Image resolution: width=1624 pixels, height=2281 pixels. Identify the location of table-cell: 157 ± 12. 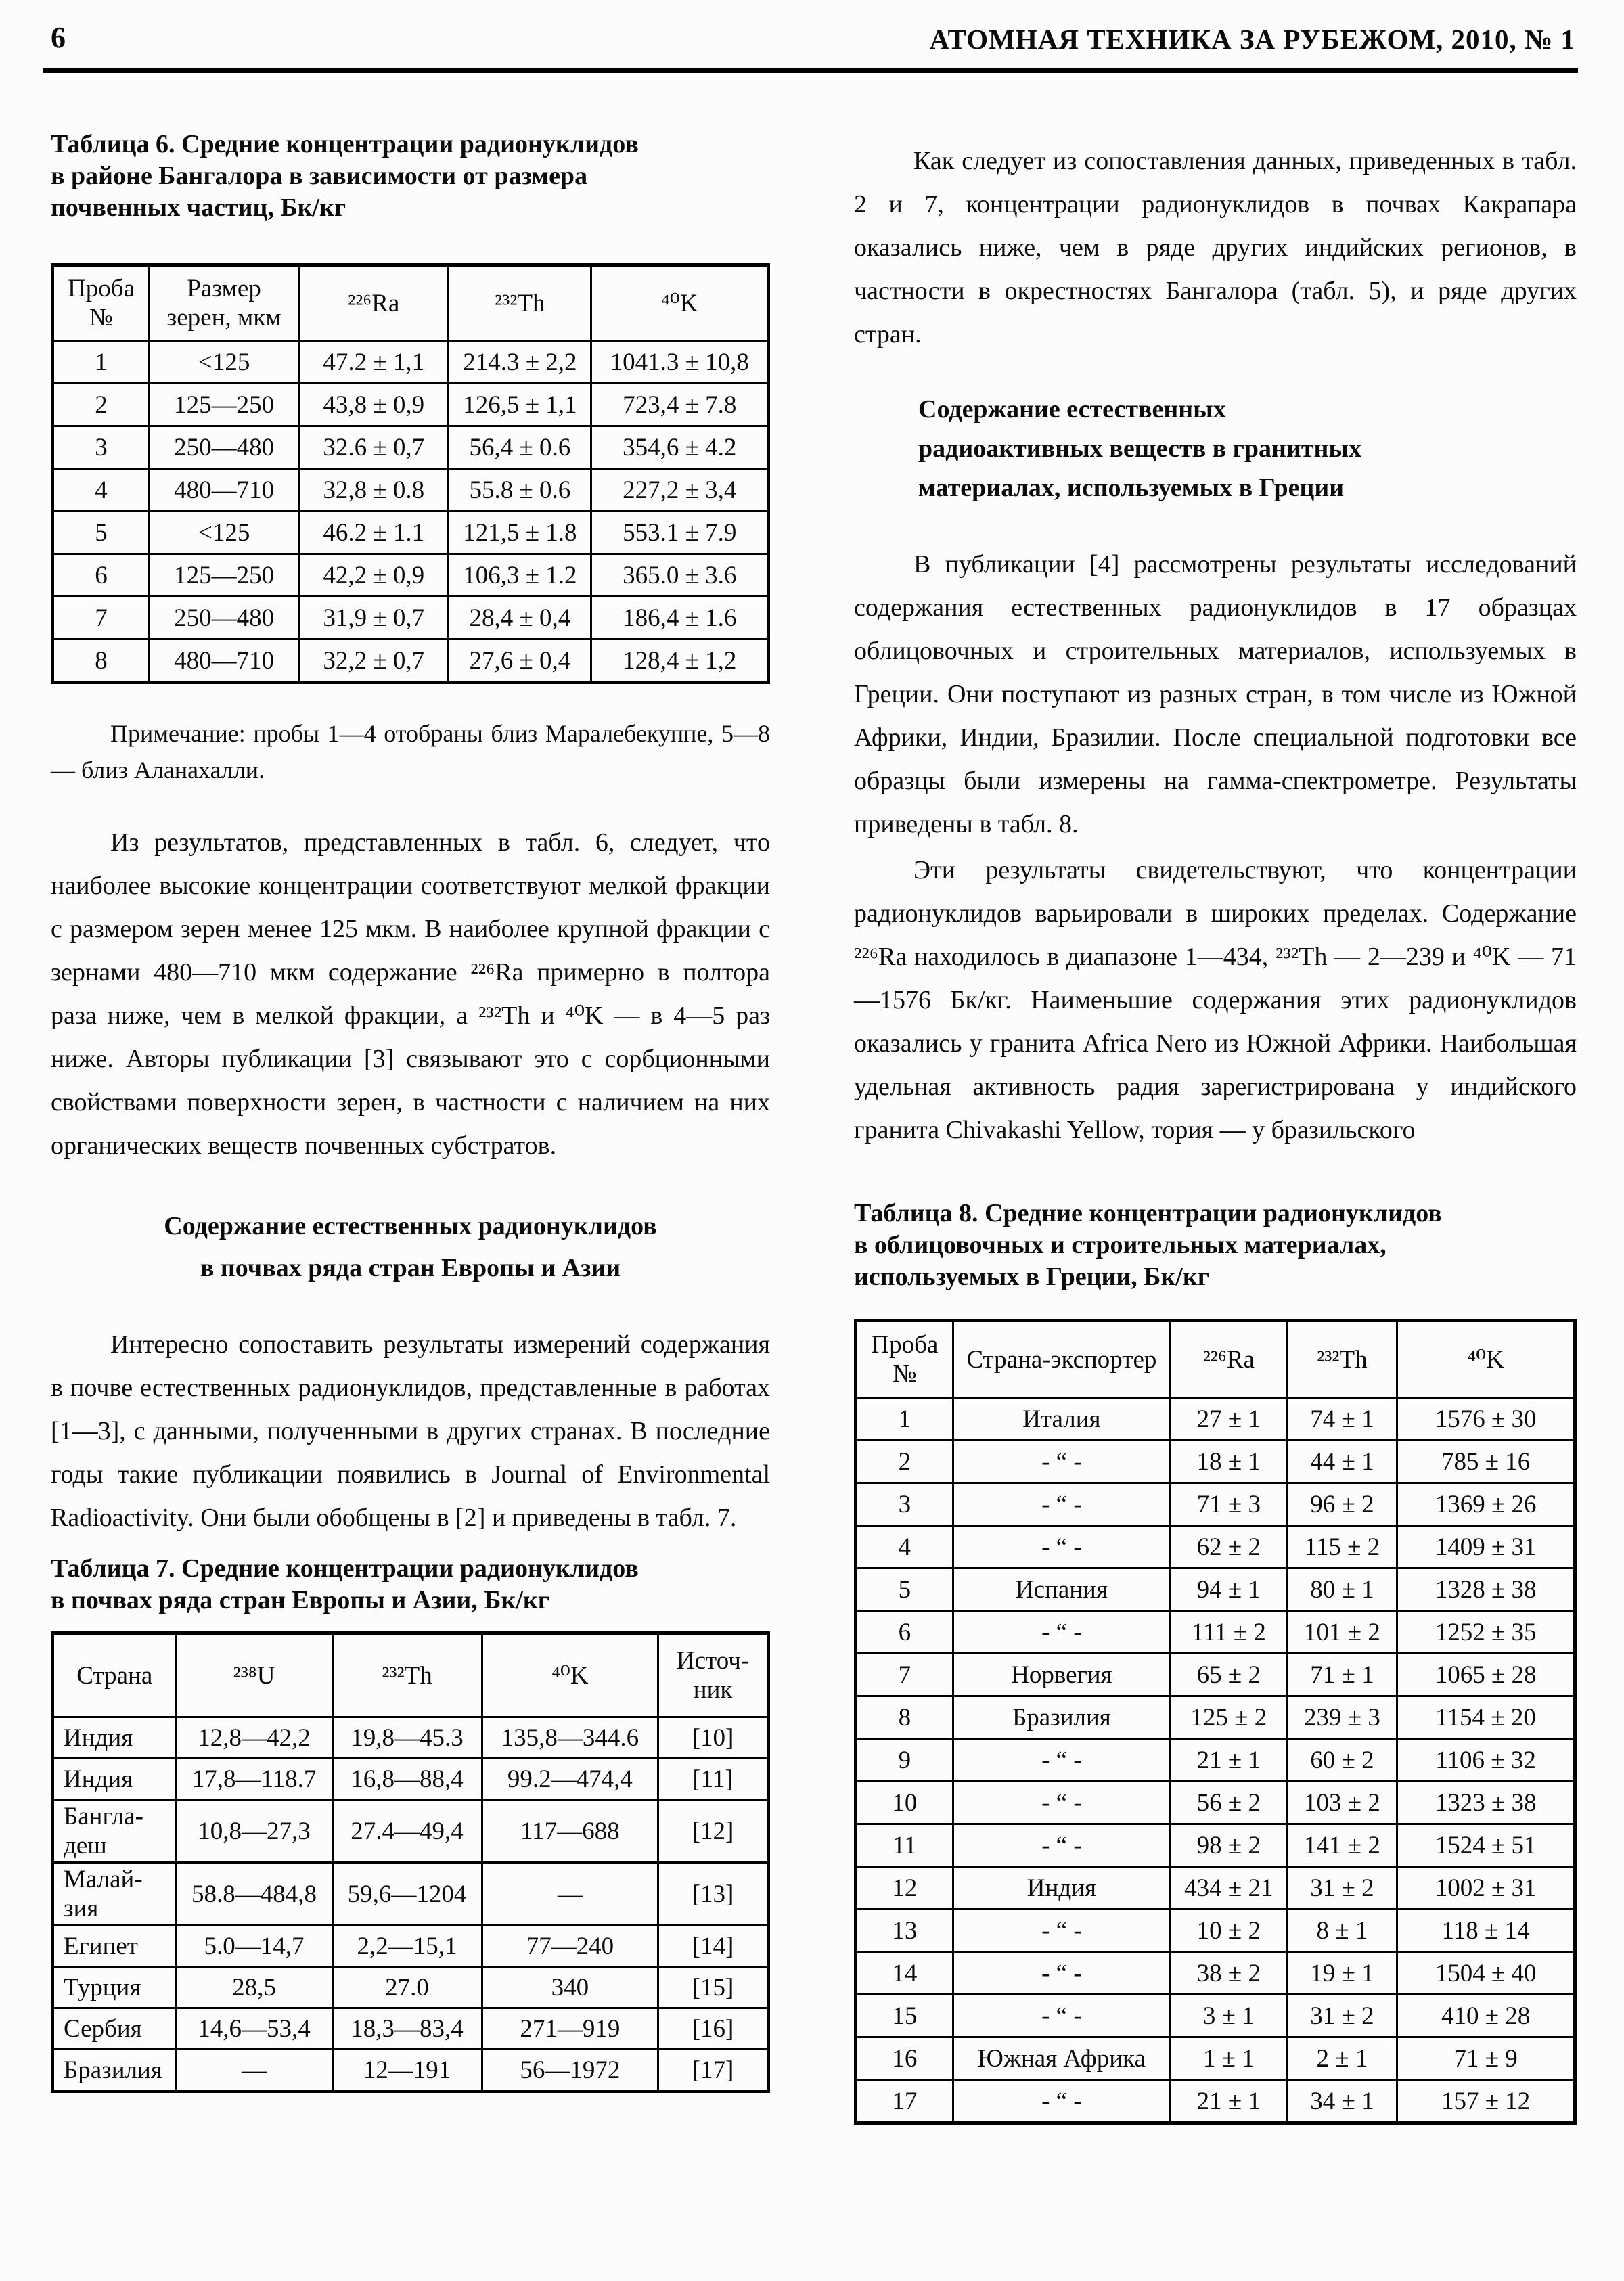
(1486, 2102).